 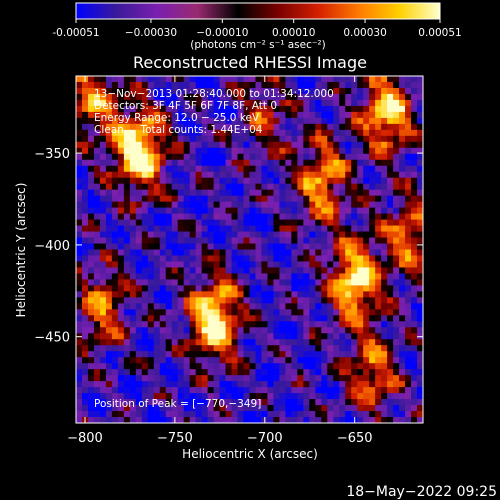 I want to click on annotation-peak-position: Position of Peak = [−770,−349], so click(x=177, y=404).